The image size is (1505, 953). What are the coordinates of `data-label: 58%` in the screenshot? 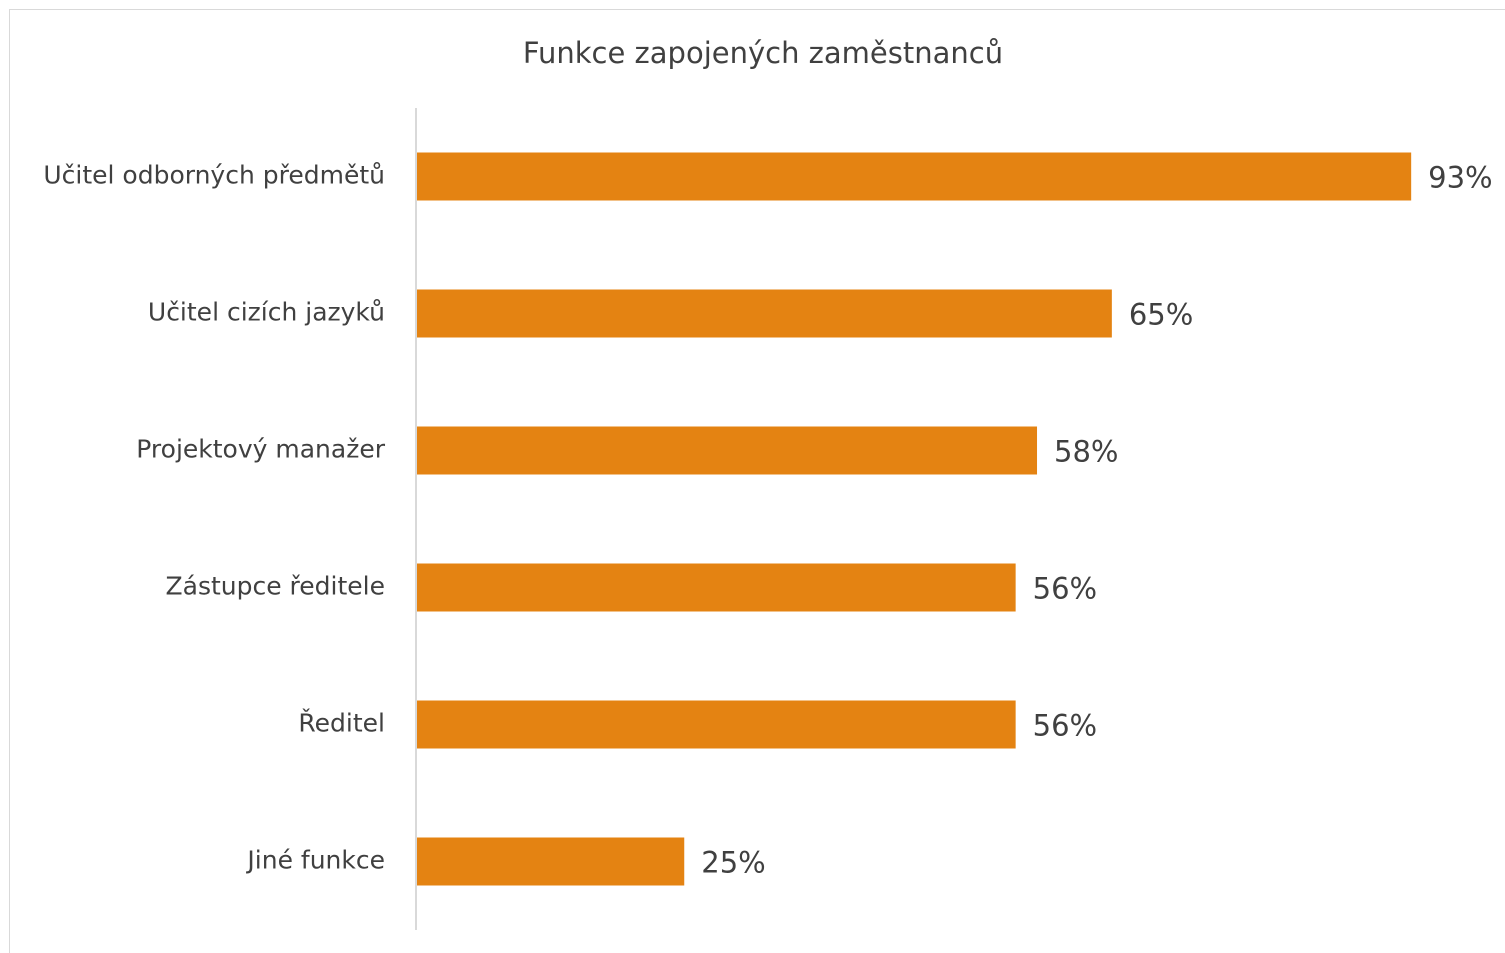 It's located at (1086, 452).